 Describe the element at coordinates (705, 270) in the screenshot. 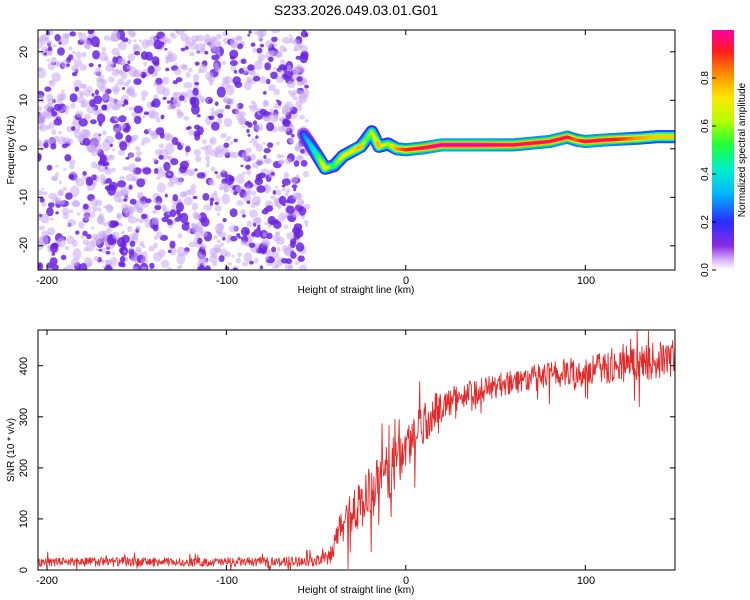

I see `colorbar-tick-label: 0.0` at that location.